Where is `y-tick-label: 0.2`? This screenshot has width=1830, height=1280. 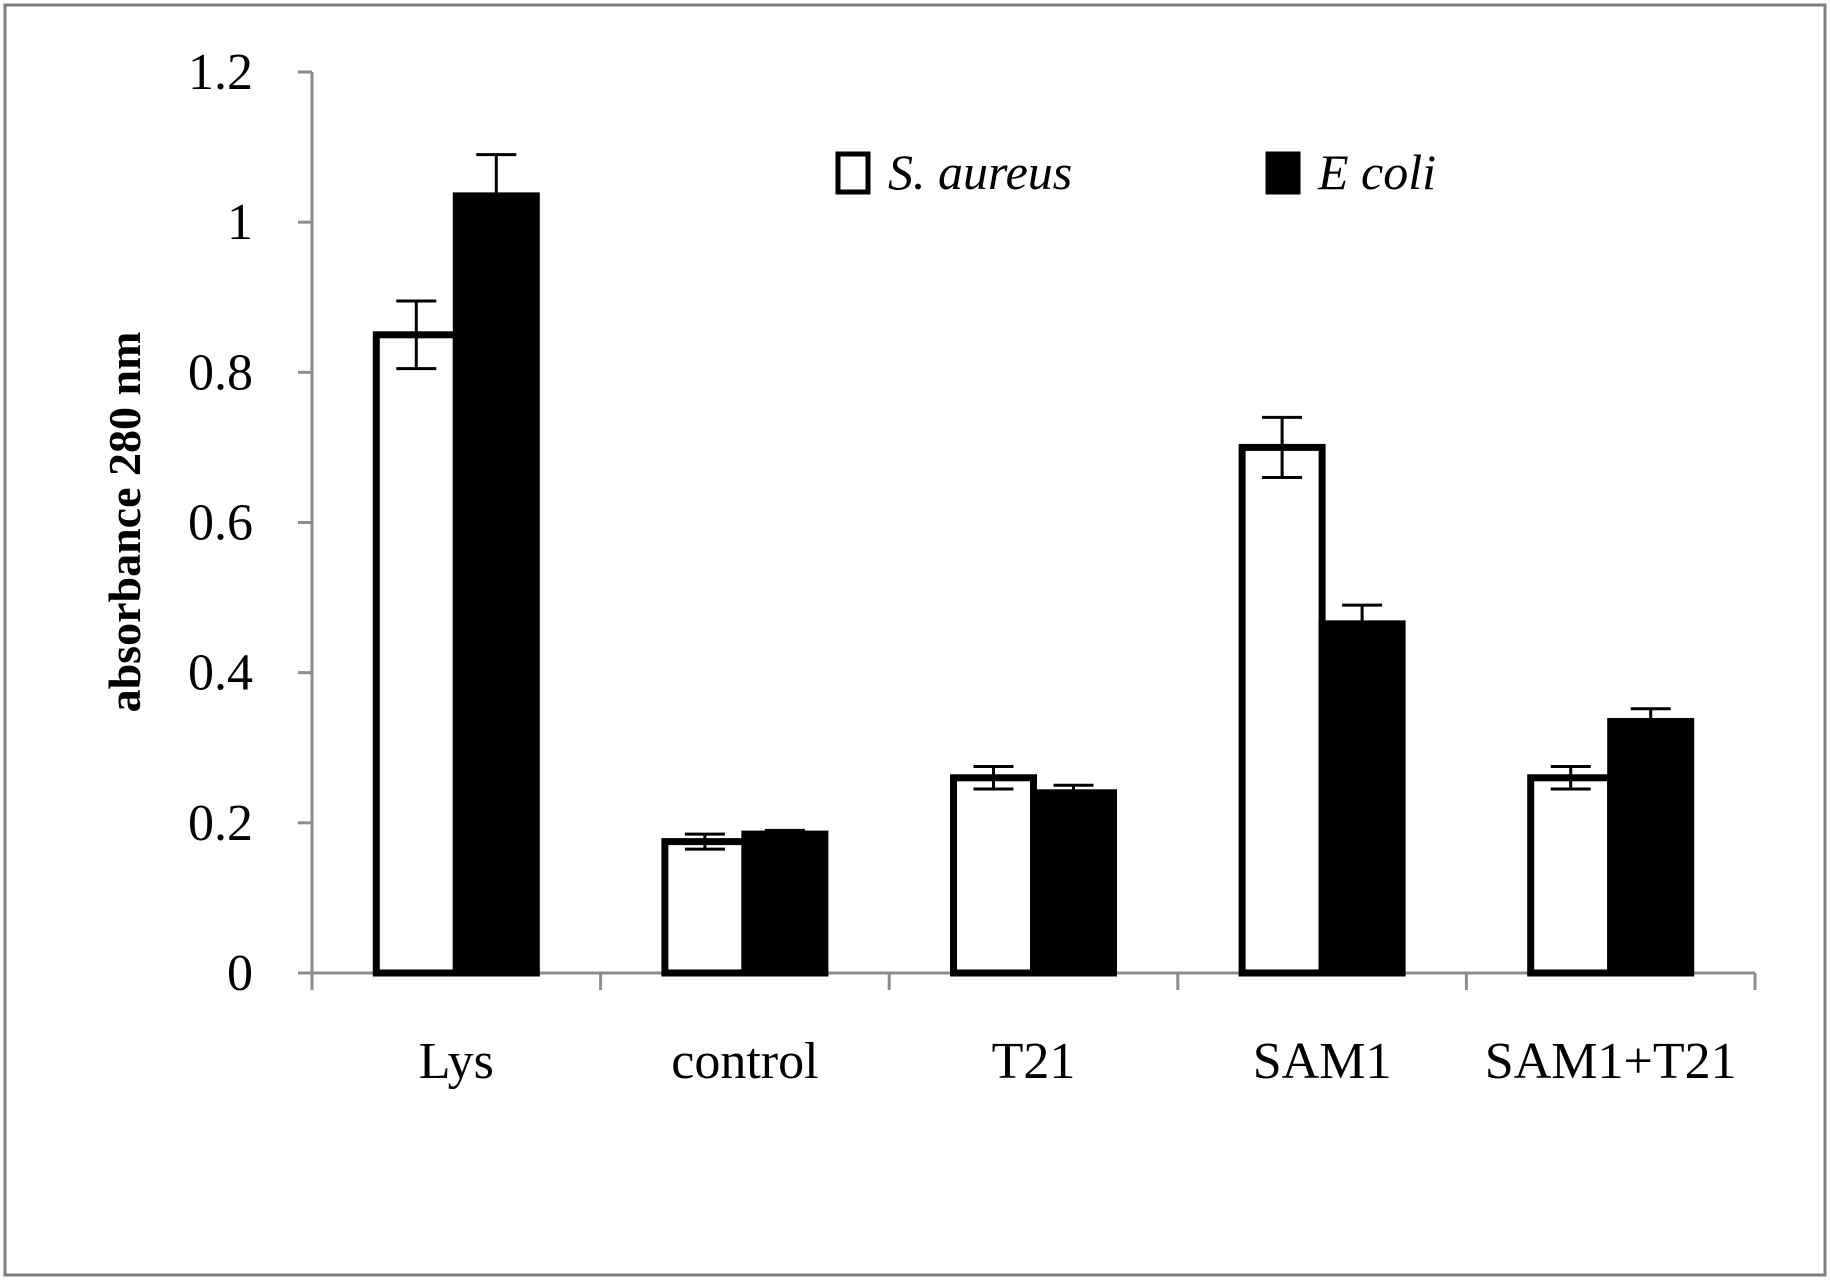 y-tick-label: 0.2 is located at coordinates (220, 823).